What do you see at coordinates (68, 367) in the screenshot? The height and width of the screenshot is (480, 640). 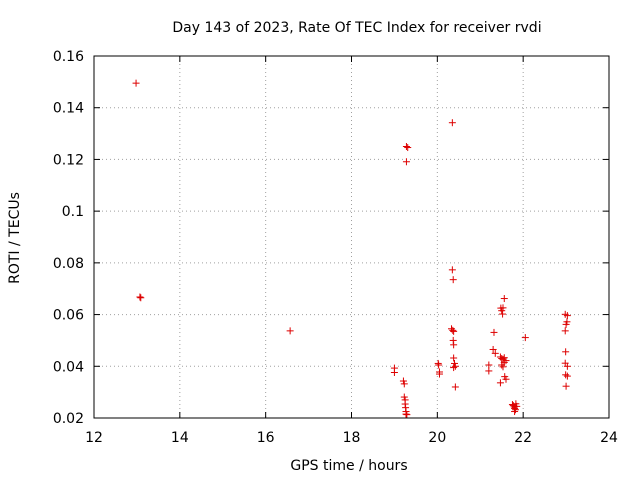 I see `y-tick-label: 0.04` at bounding box center [68, 367].